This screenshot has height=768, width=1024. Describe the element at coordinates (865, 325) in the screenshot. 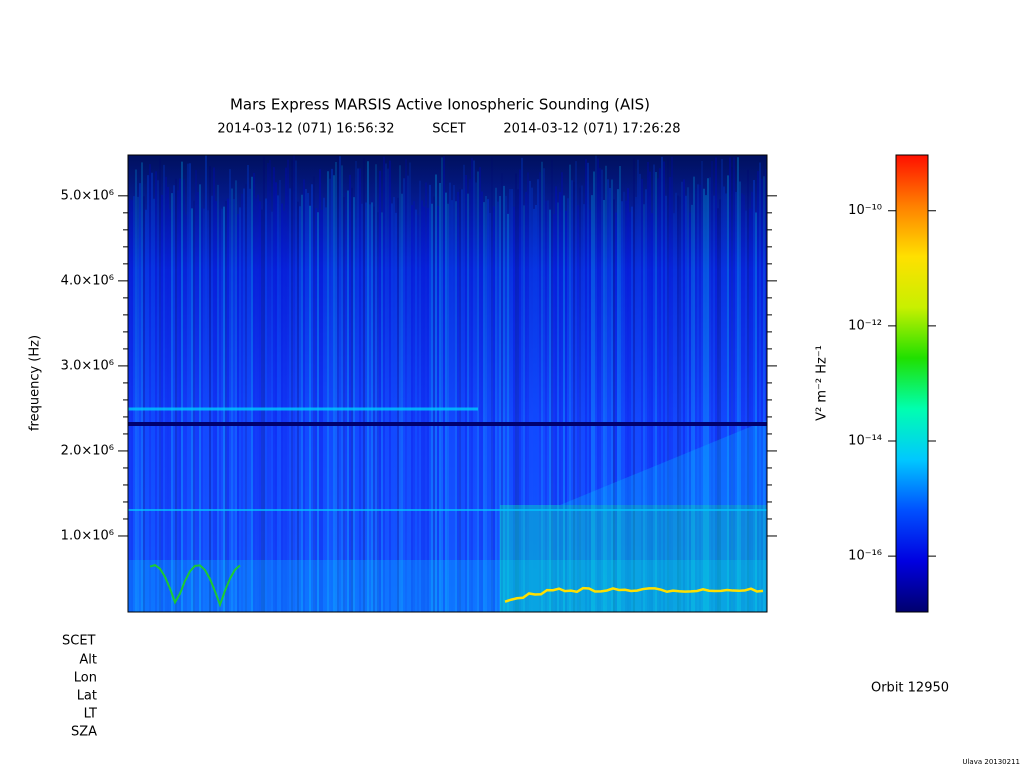

I see `colorbar-tick-label: 10⁻¹²` at that location.